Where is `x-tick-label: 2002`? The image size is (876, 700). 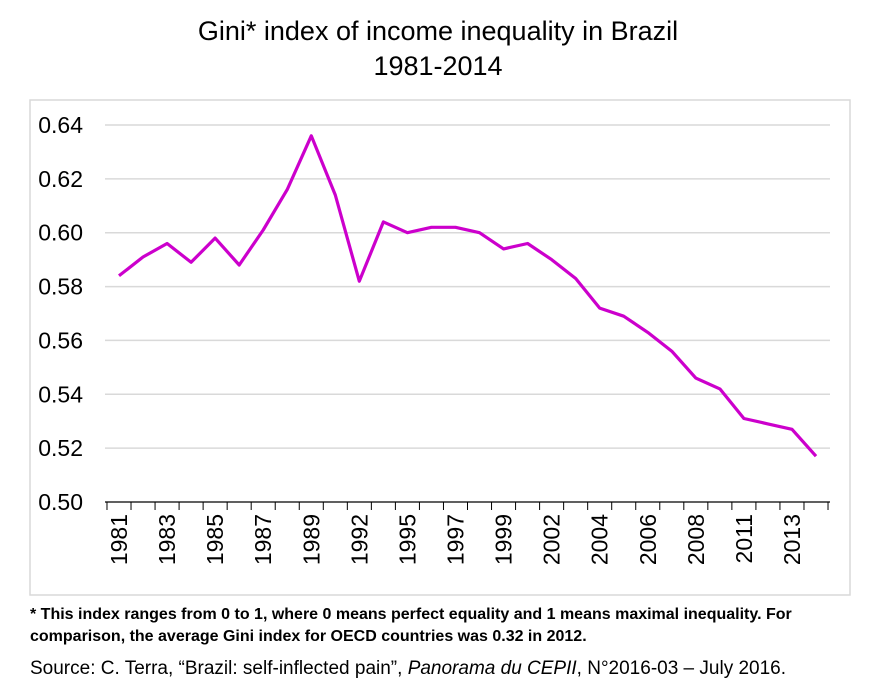
x-tick-label: 2002 is located at coordinates (552, 539).